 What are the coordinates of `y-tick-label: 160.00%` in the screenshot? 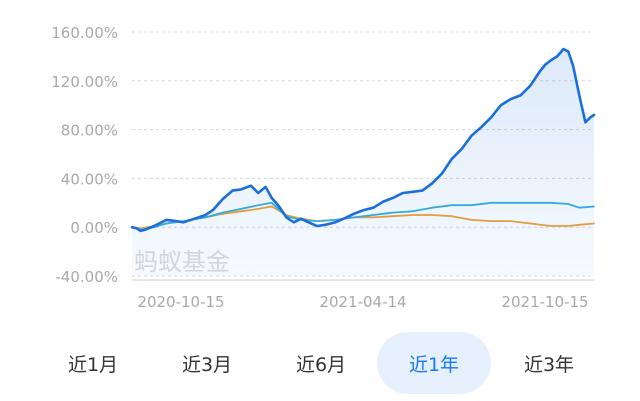 It's located at (84, 33).